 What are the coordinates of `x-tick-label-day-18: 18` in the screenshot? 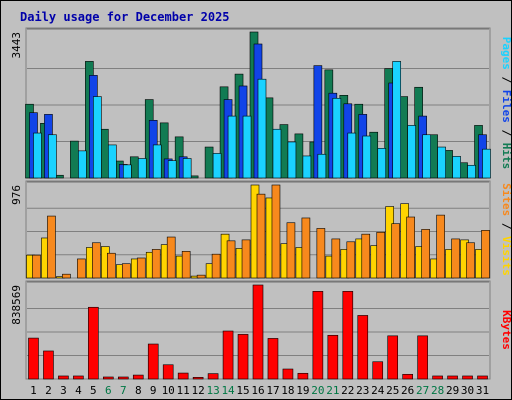 It's located at (287, 390).